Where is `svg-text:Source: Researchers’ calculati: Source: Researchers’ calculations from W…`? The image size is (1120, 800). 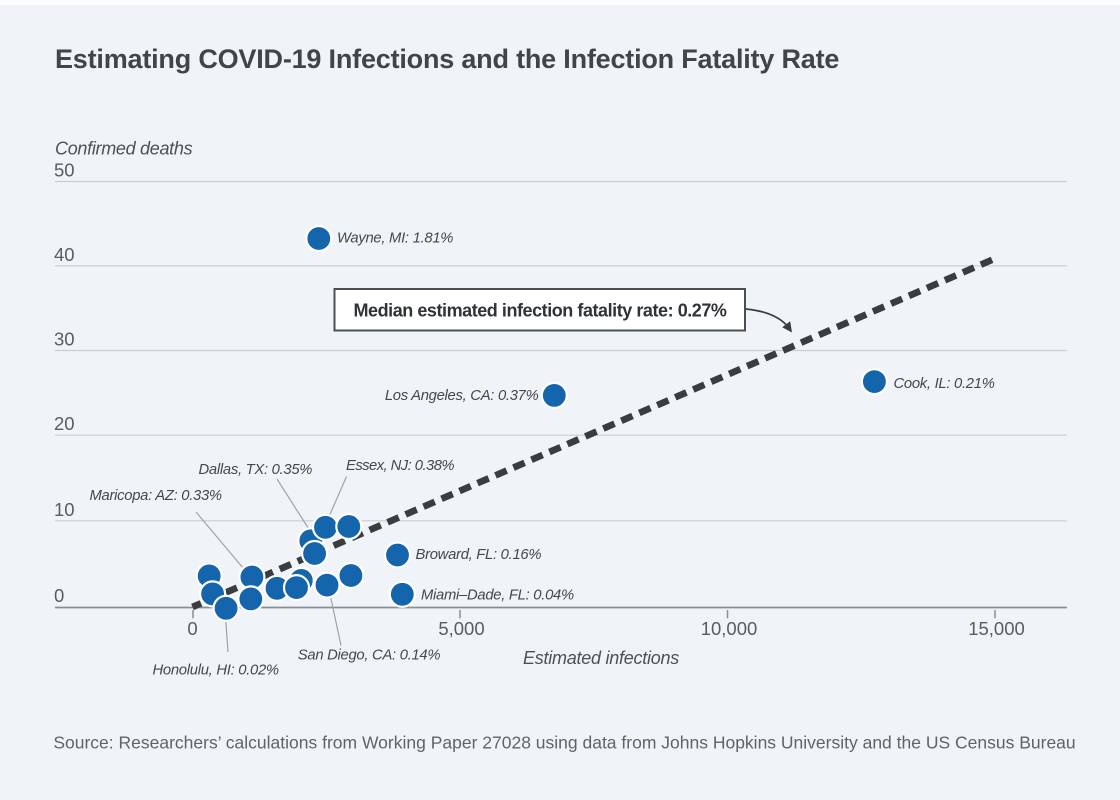
svg-text:Source: Researchers’ calculati: Source: Researchers’ calculations from W… is located at coordinates (564, 743).